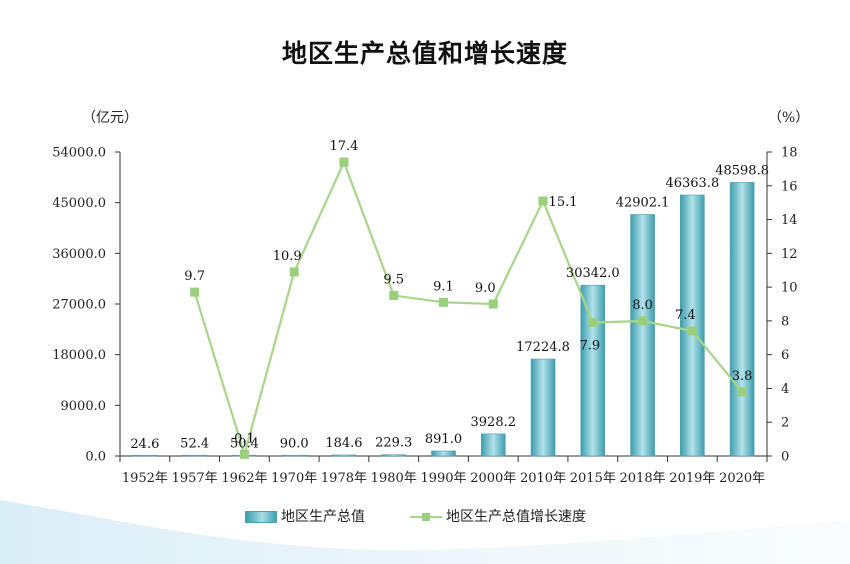 The width and height of the screenshot is (850, 564). I want to click on x-axis-tick-label: 1980年, so click(394, 478).